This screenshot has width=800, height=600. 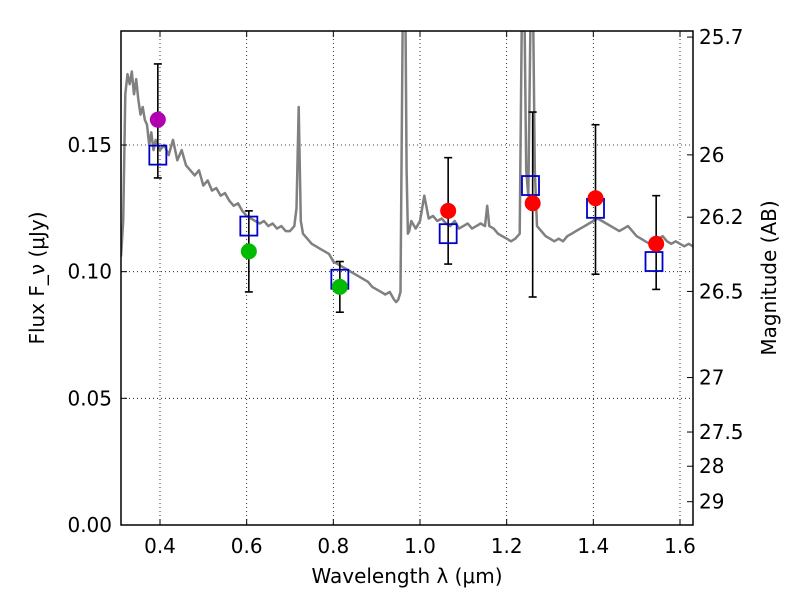 I want to click on x-axis-title: Wavelength λ (μm), so click(x=406, y=576).